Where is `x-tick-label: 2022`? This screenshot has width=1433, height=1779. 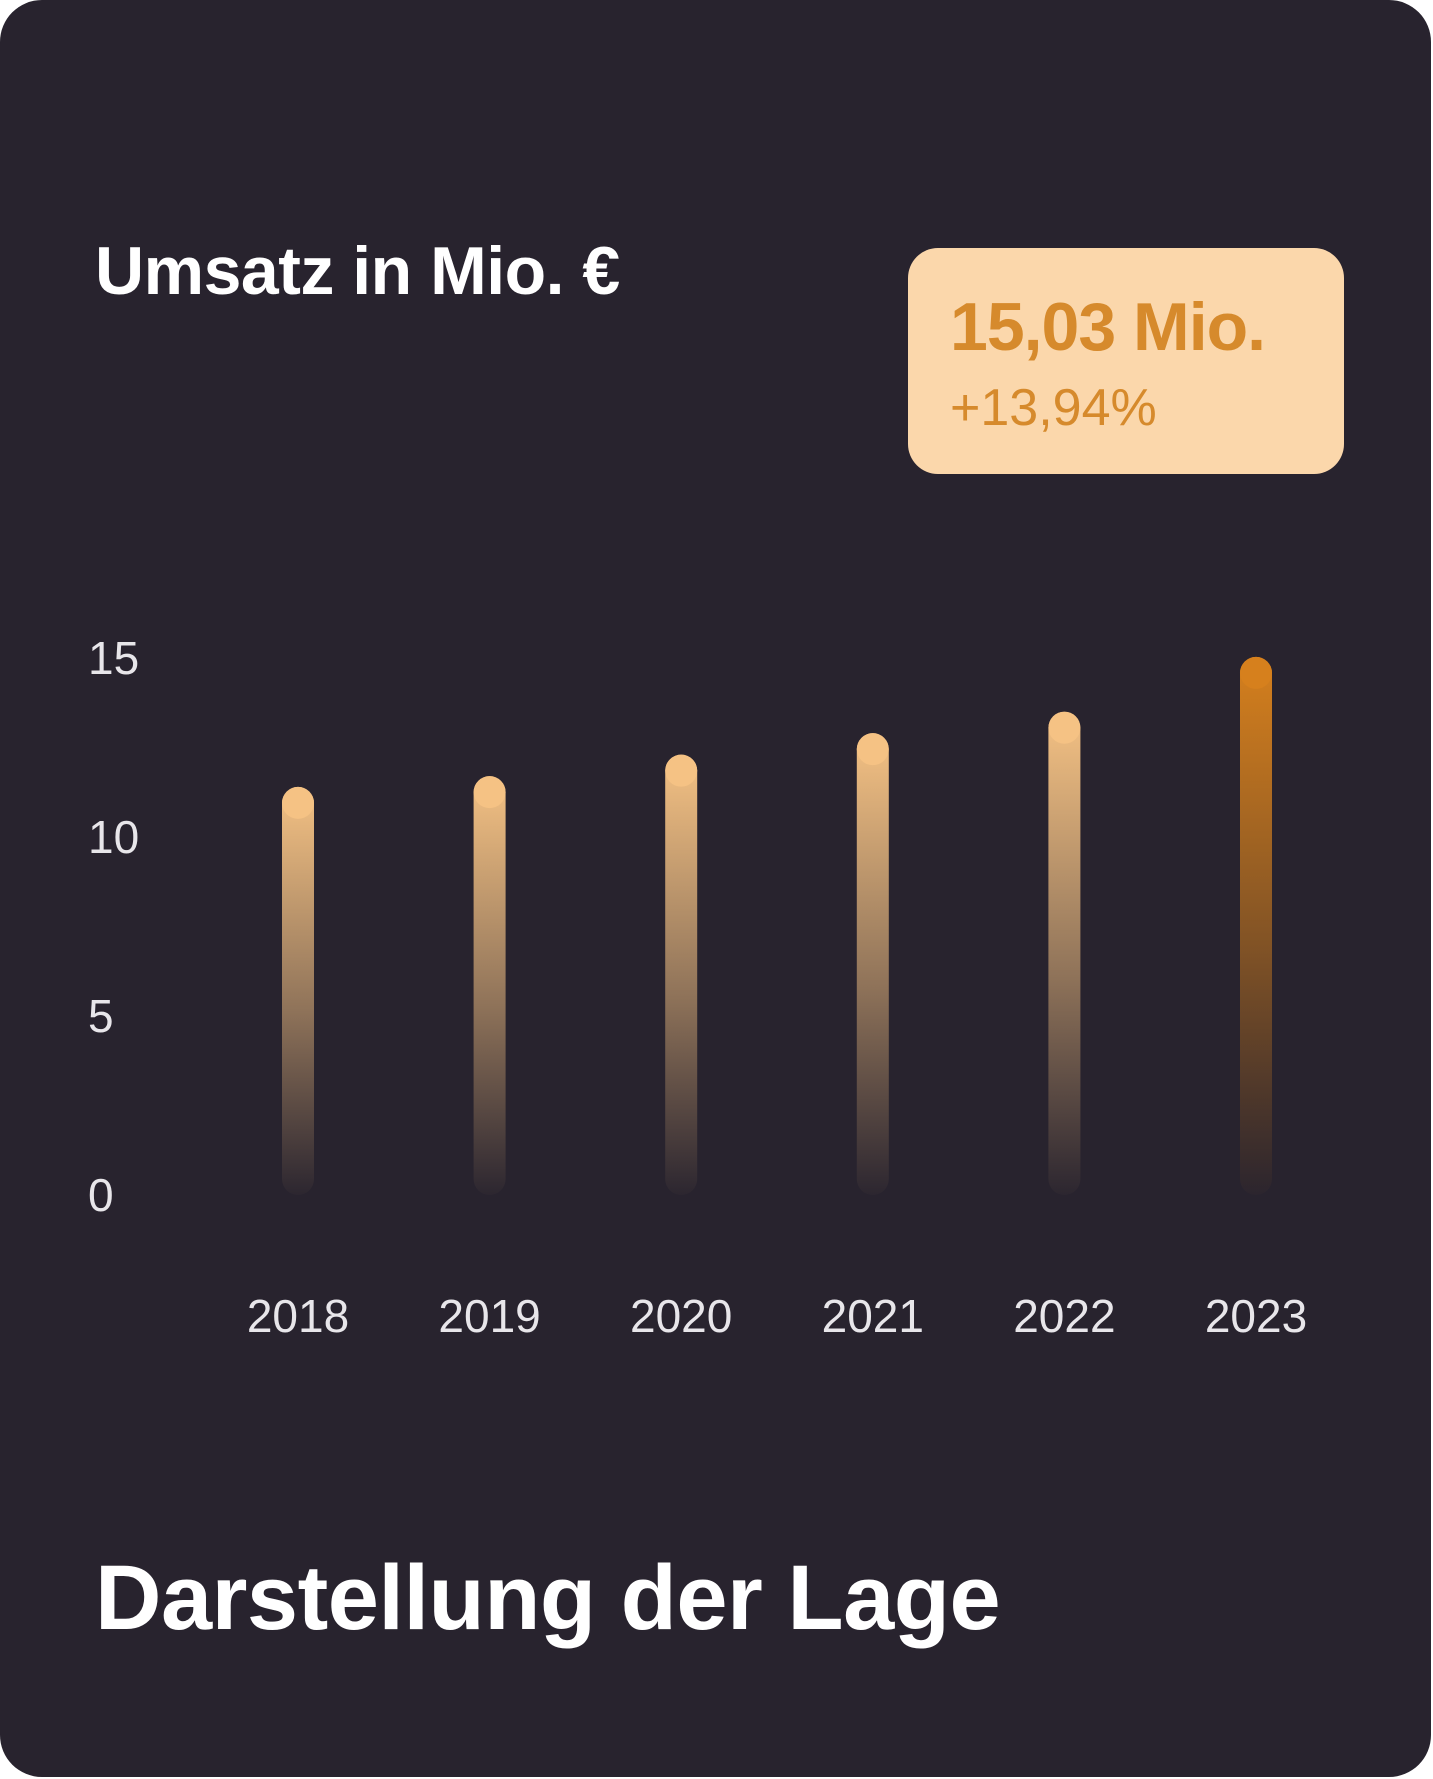
x-tick-label: 2022 is located at coordinates (1064, 1316).